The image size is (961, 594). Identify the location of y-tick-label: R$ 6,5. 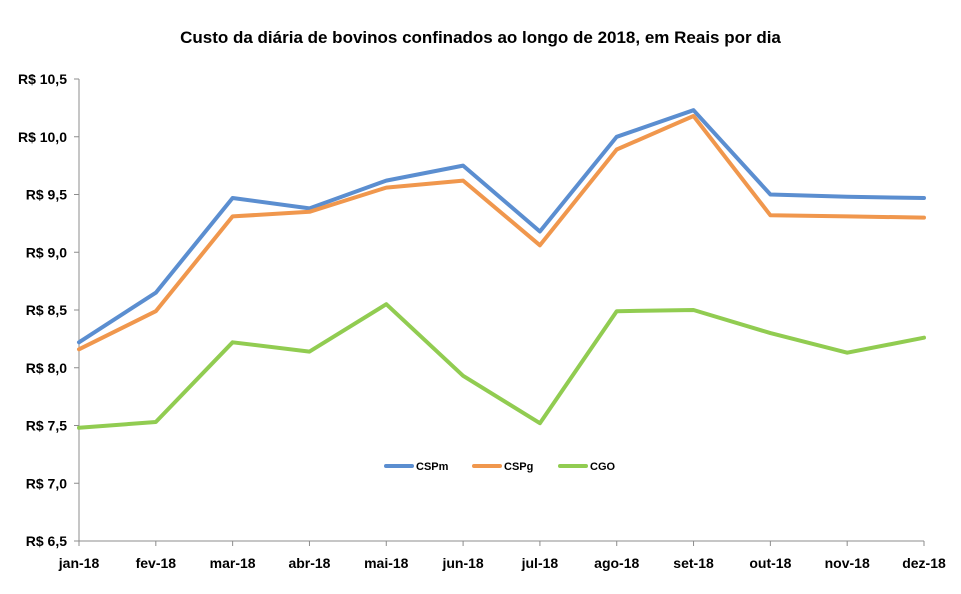
(46, 541).